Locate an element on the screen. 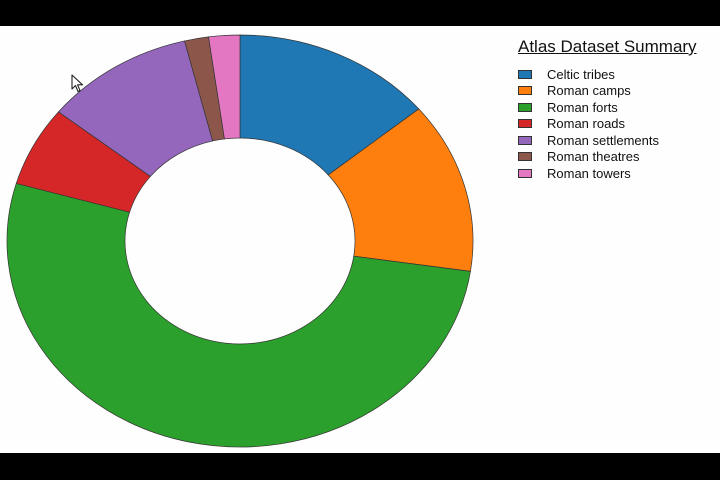  legend-item: Roman settlements is located at coordinates (607, 140).